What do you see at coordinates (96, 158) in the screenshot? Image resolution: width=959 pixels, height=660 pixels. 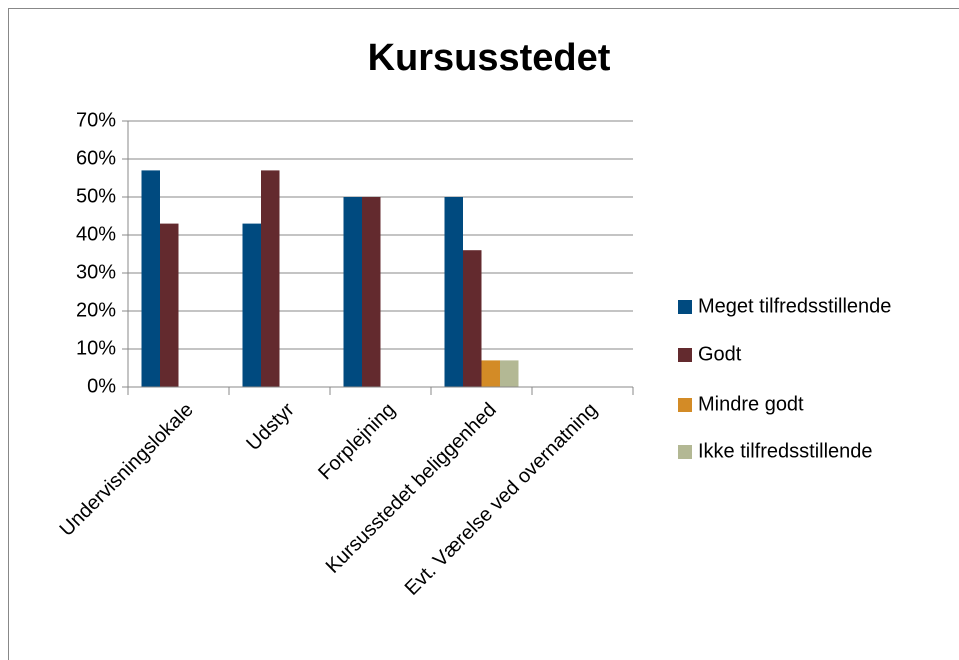 I see `y-tick-label: 60%` at bounding box center [96, 158].